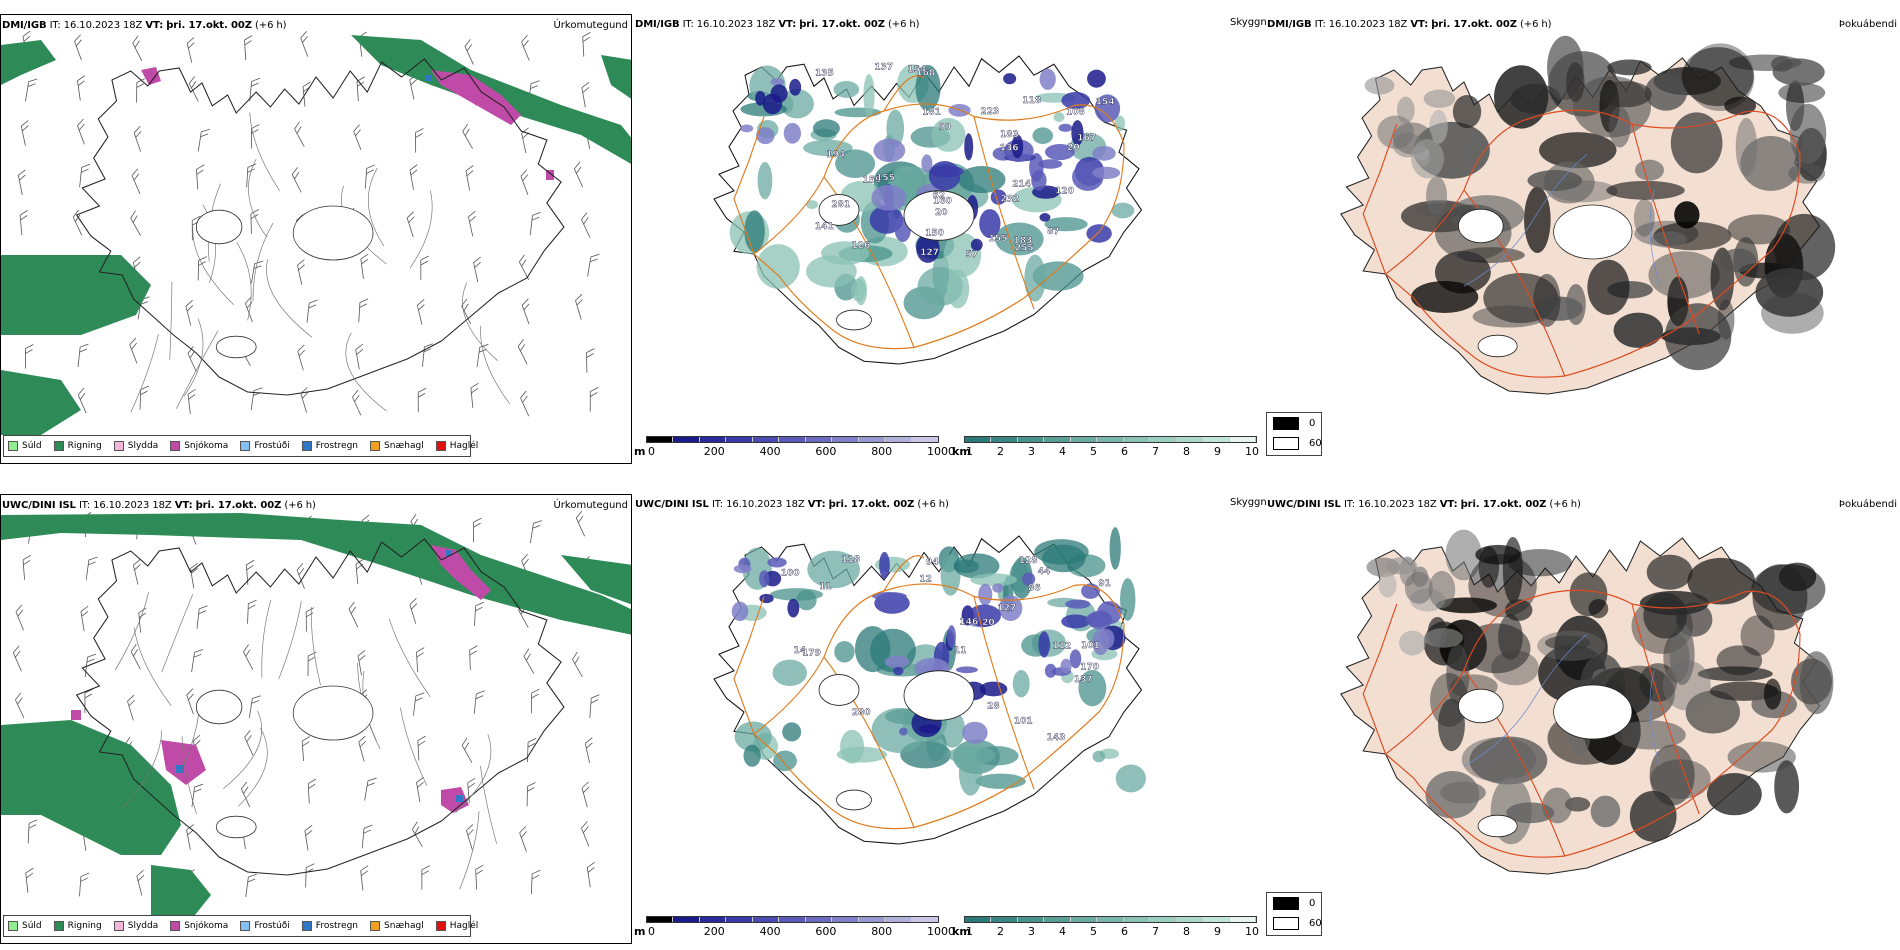 This screenshot has width=1900, height=950. I want to click on fog-index-map, so click(1588, 215).